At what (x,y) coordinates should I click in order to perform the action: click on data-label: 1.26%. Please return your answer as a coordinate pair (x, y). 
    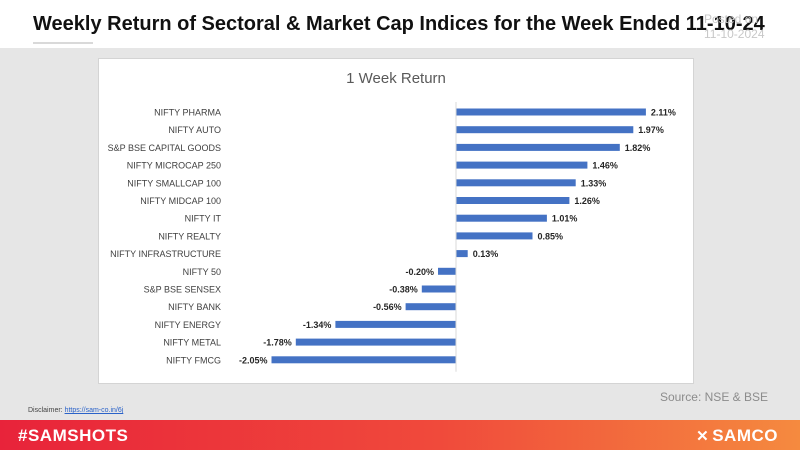
    Looking at the image, I should click on (587, 201).